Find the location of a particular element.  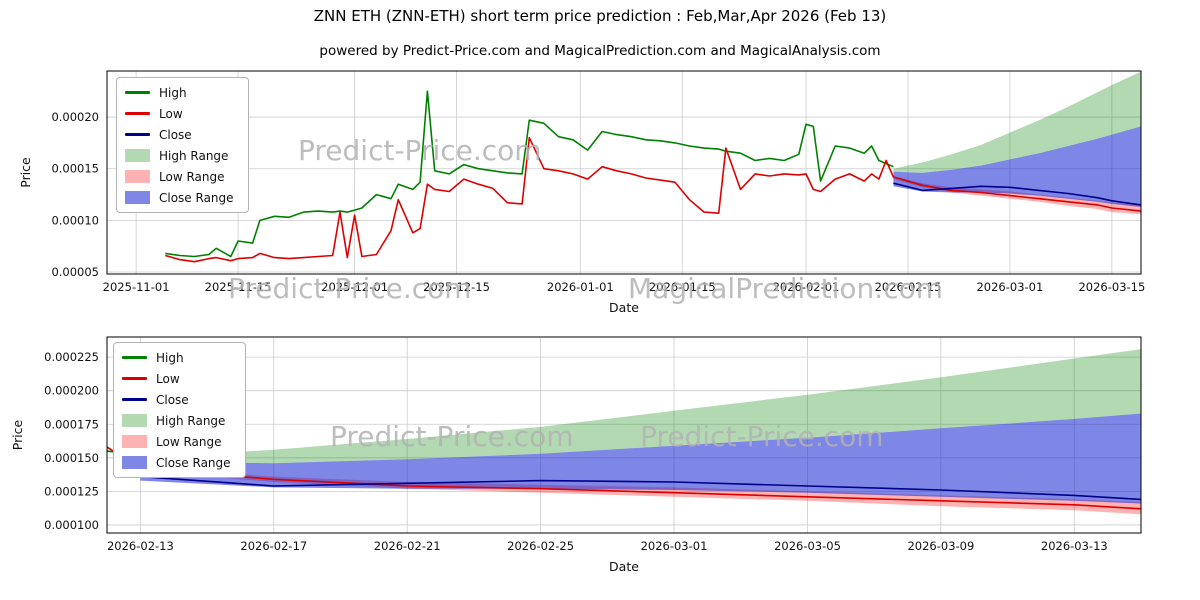

svg-text: 2025-12-01 is located at coordinates (354, 287).